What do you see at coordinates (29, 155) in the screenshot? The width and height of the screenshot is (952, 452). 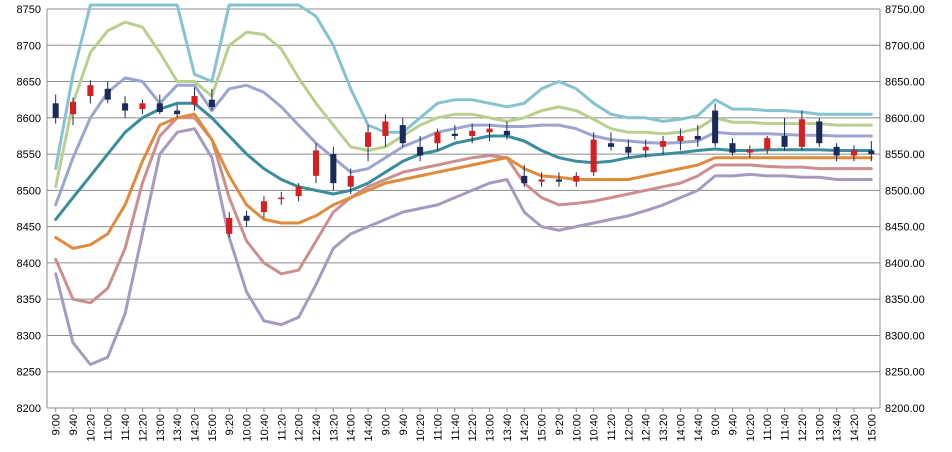 I see `y-tick-label-left: 8550` at bounding box center [29, 155].